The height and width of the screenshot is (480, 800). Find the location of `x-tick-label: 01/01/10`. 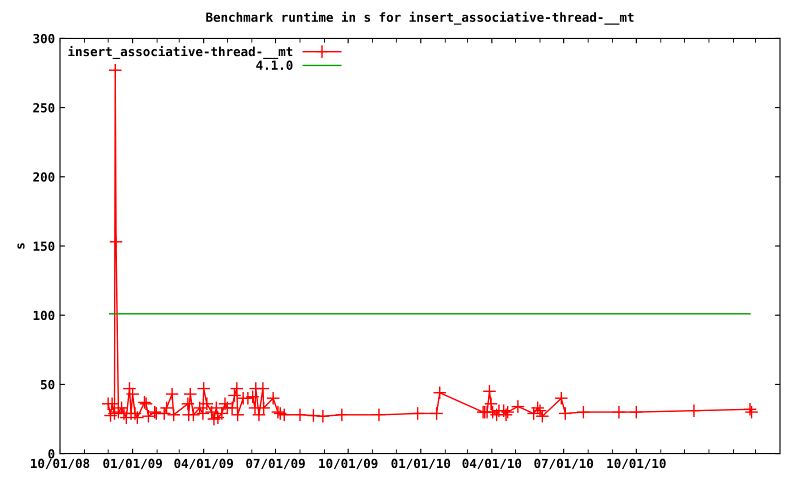

x-tick-label: 01/01/10 is located at coordinates (420, 464).